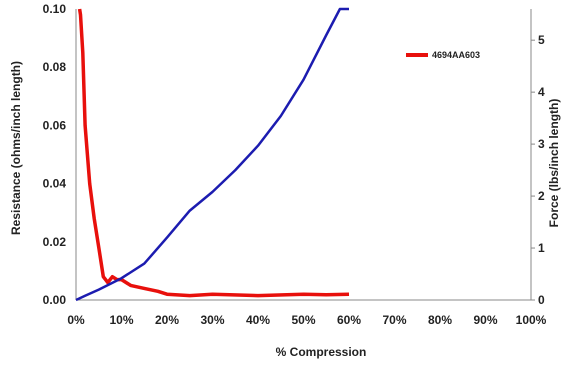 This screenshot has width=567, height=365. What do you see at coordinates (456, 55) in the screenshot?
I see `legend-label: 4694AA603` at bounding box center [456, 55].